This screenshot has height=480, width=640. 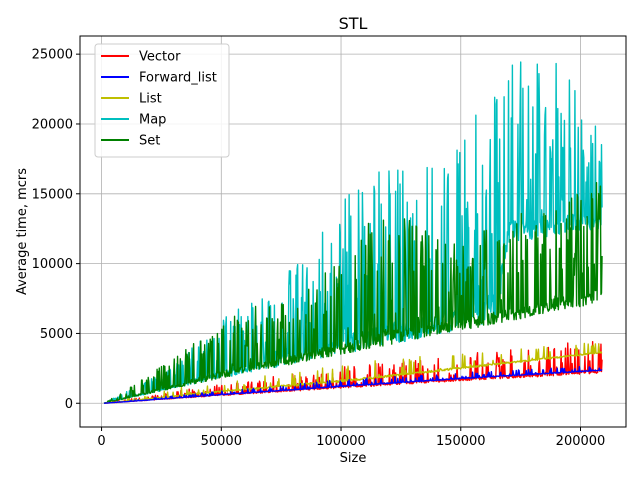 What do you see at coordinates (581, 441) in the screenshot?
I see `x-tick-label: 200000` at bounding box center [581, 441].